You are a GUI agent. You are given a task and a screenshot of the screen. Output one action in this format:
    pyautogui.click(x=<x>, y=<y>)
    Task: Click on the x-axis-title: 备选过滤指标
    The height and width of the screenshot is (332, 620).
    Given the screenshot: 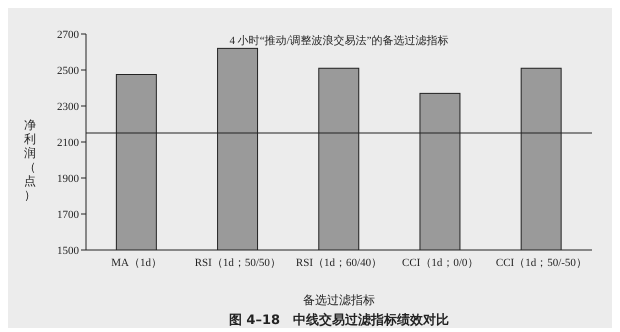 What is the action you would take?
    pyautogui.click(x=339, y=300)
    